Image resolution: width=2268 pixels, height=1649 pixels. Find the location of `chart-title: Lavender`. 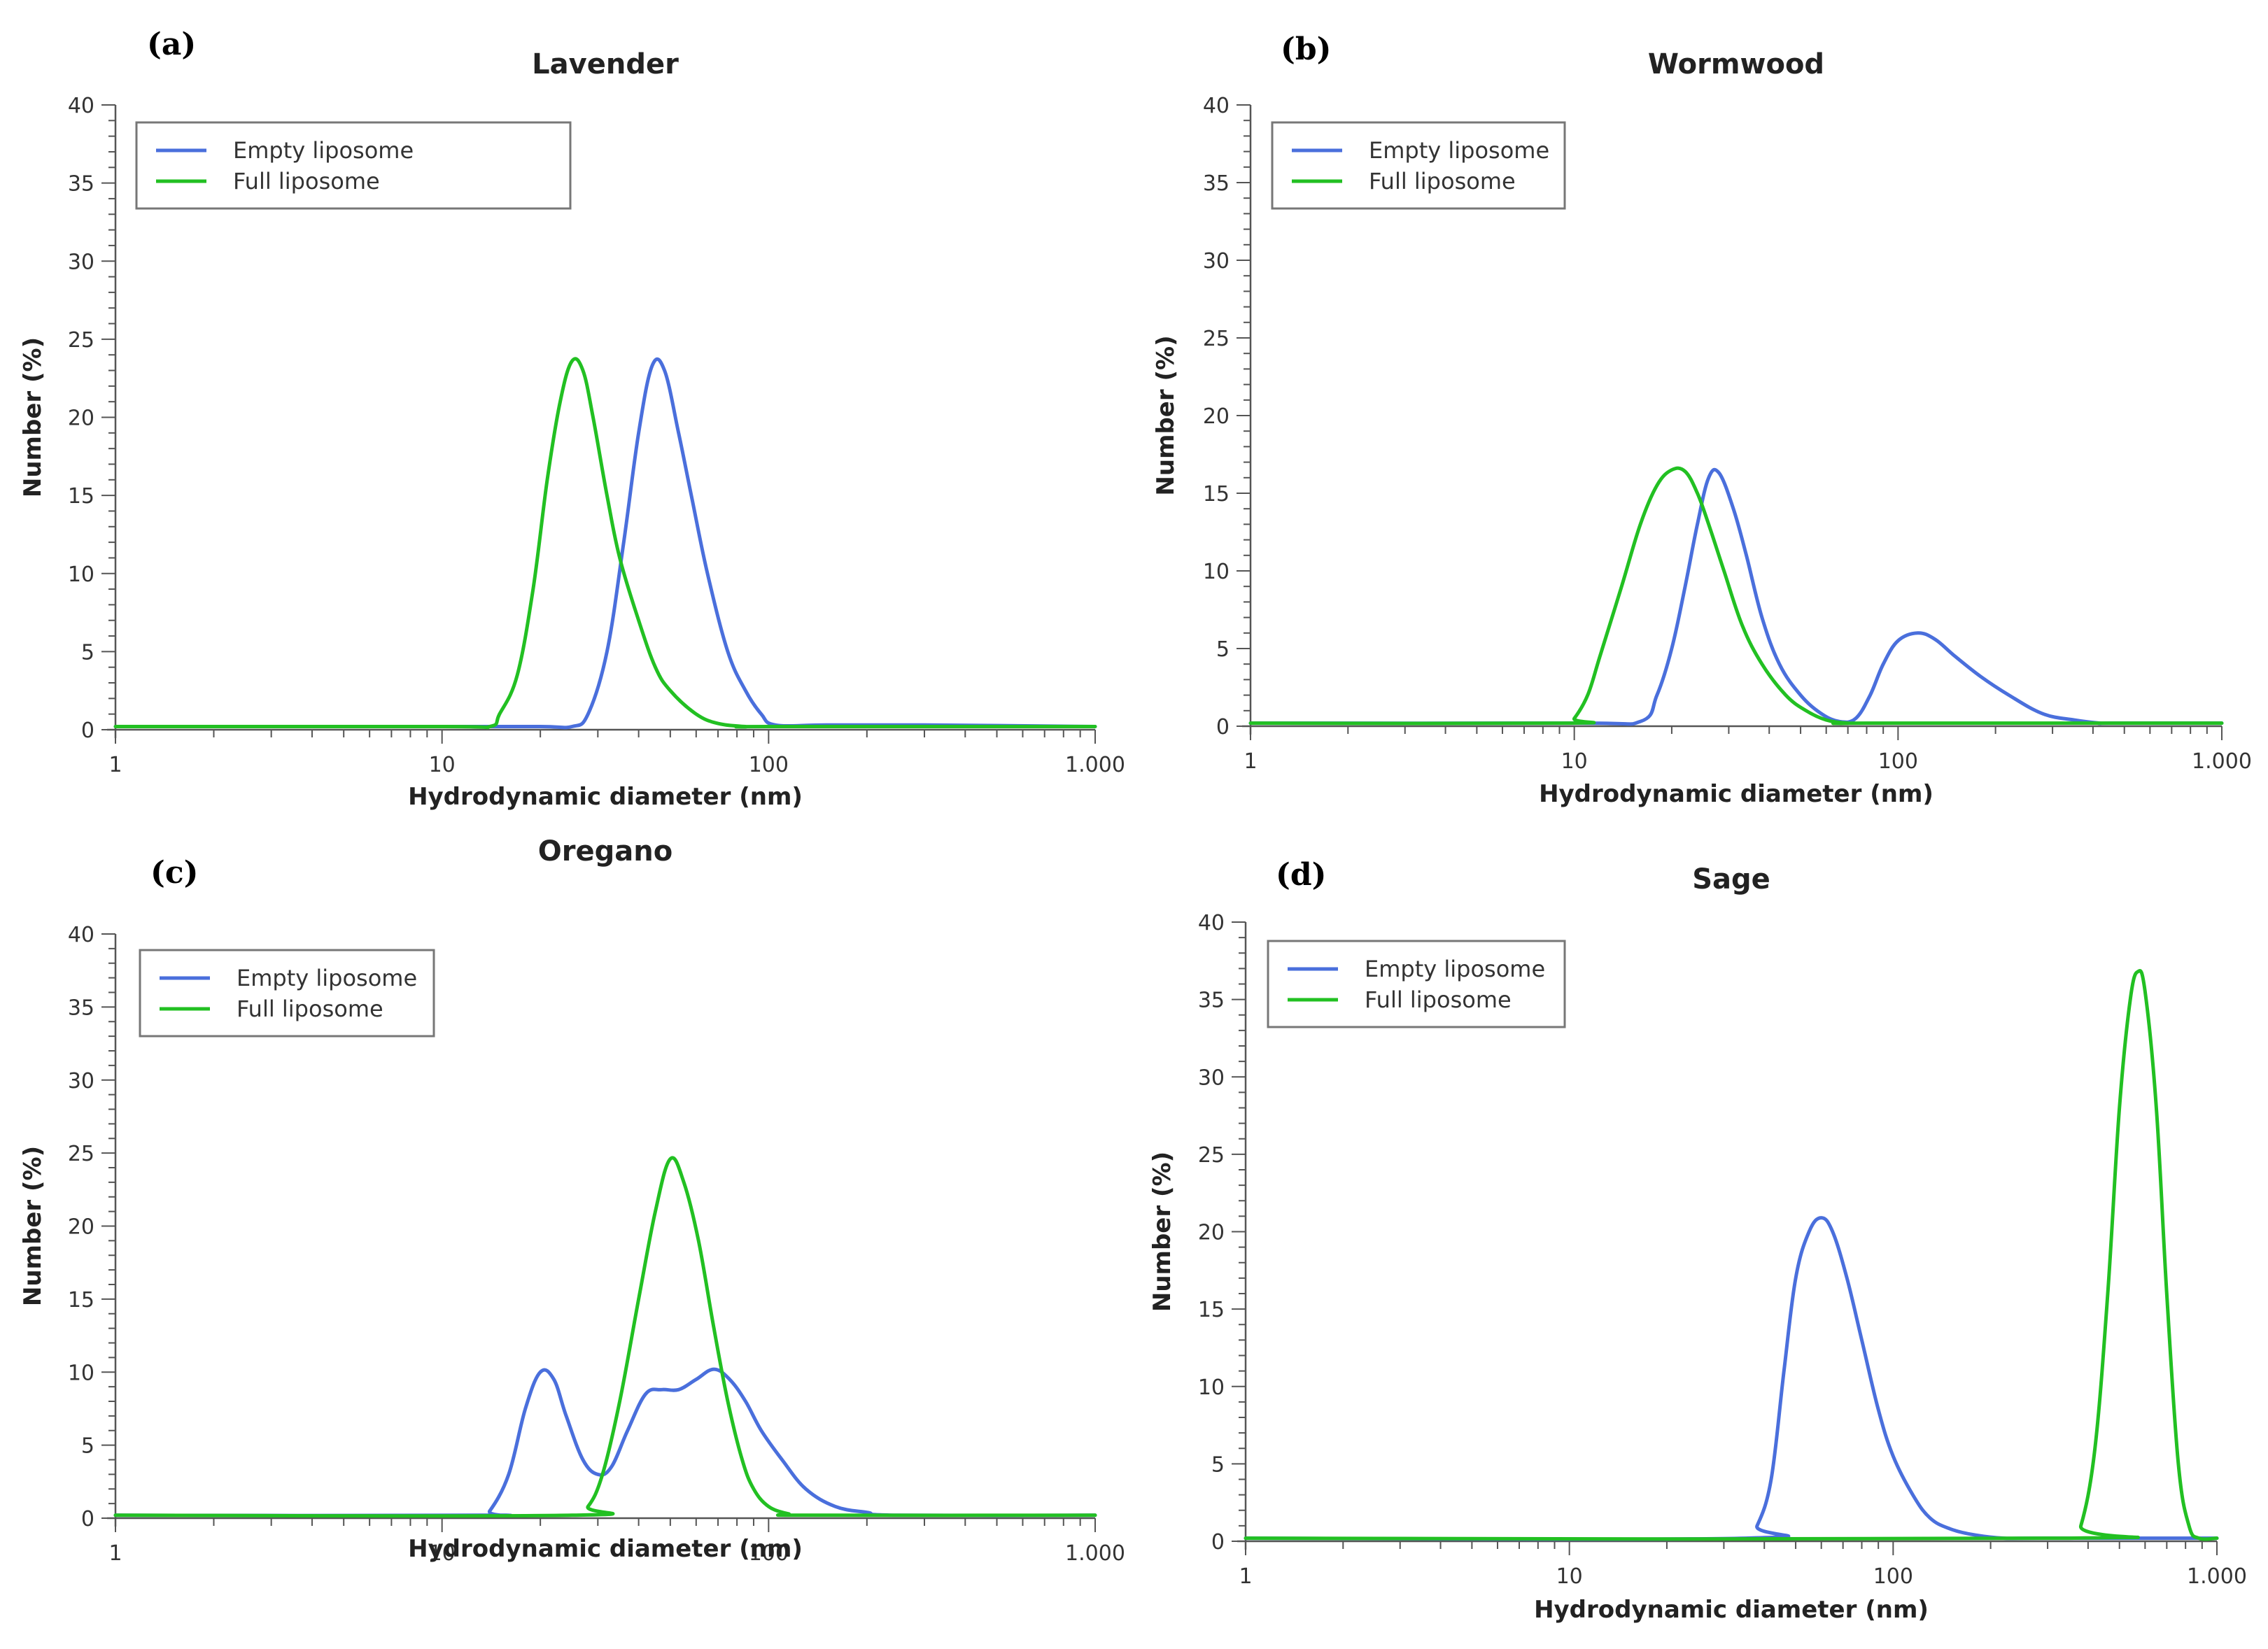

chart-title: Lavender is located at coordinates (605, 64).